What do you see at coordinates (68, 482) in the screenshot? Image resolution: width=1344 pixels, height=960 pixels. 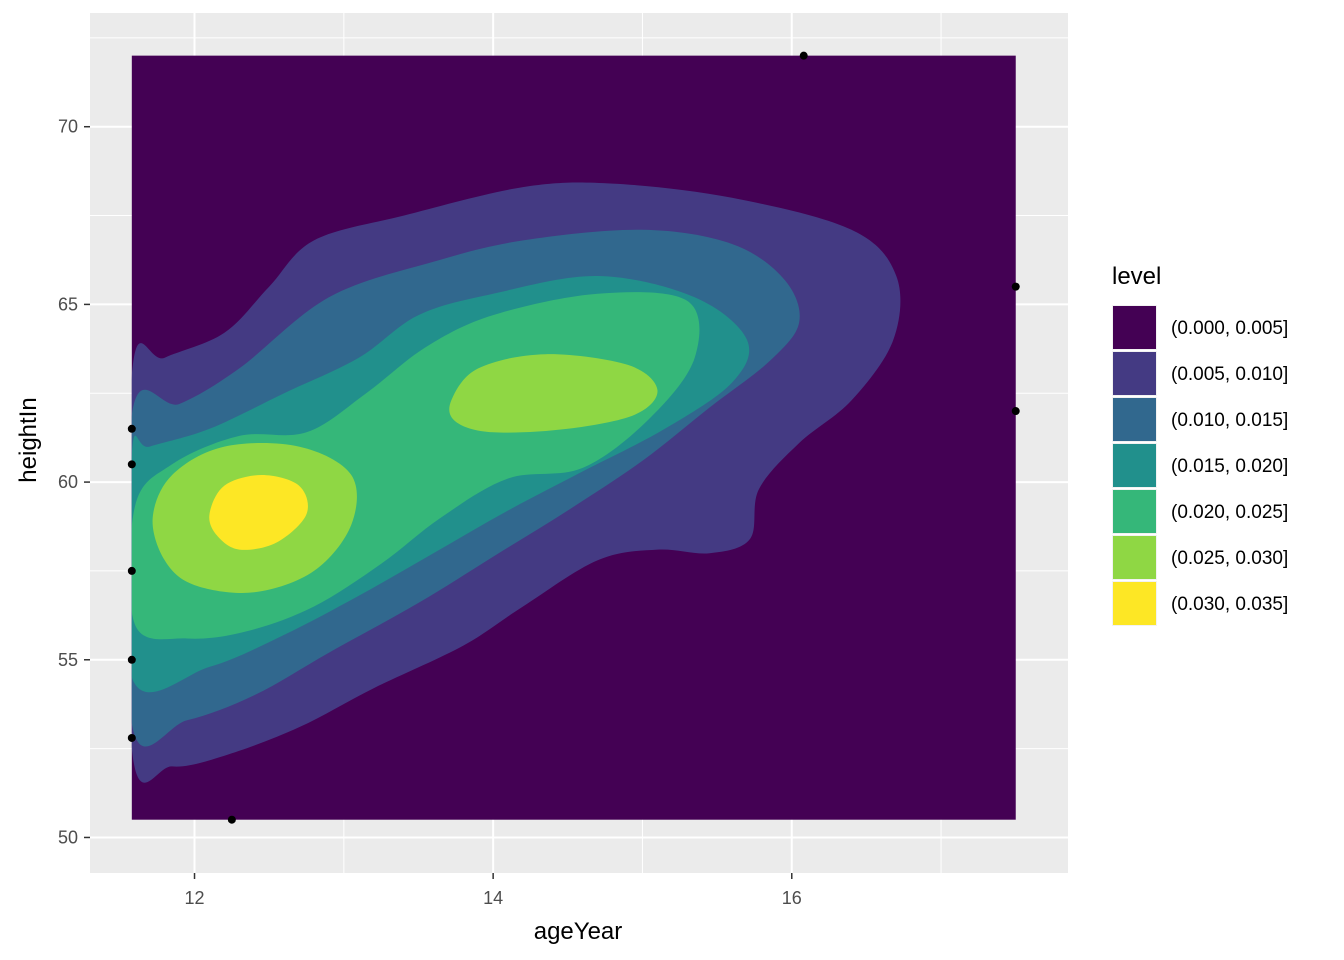 I see `y-tick-label: 60` at bounding box center [68, 482].